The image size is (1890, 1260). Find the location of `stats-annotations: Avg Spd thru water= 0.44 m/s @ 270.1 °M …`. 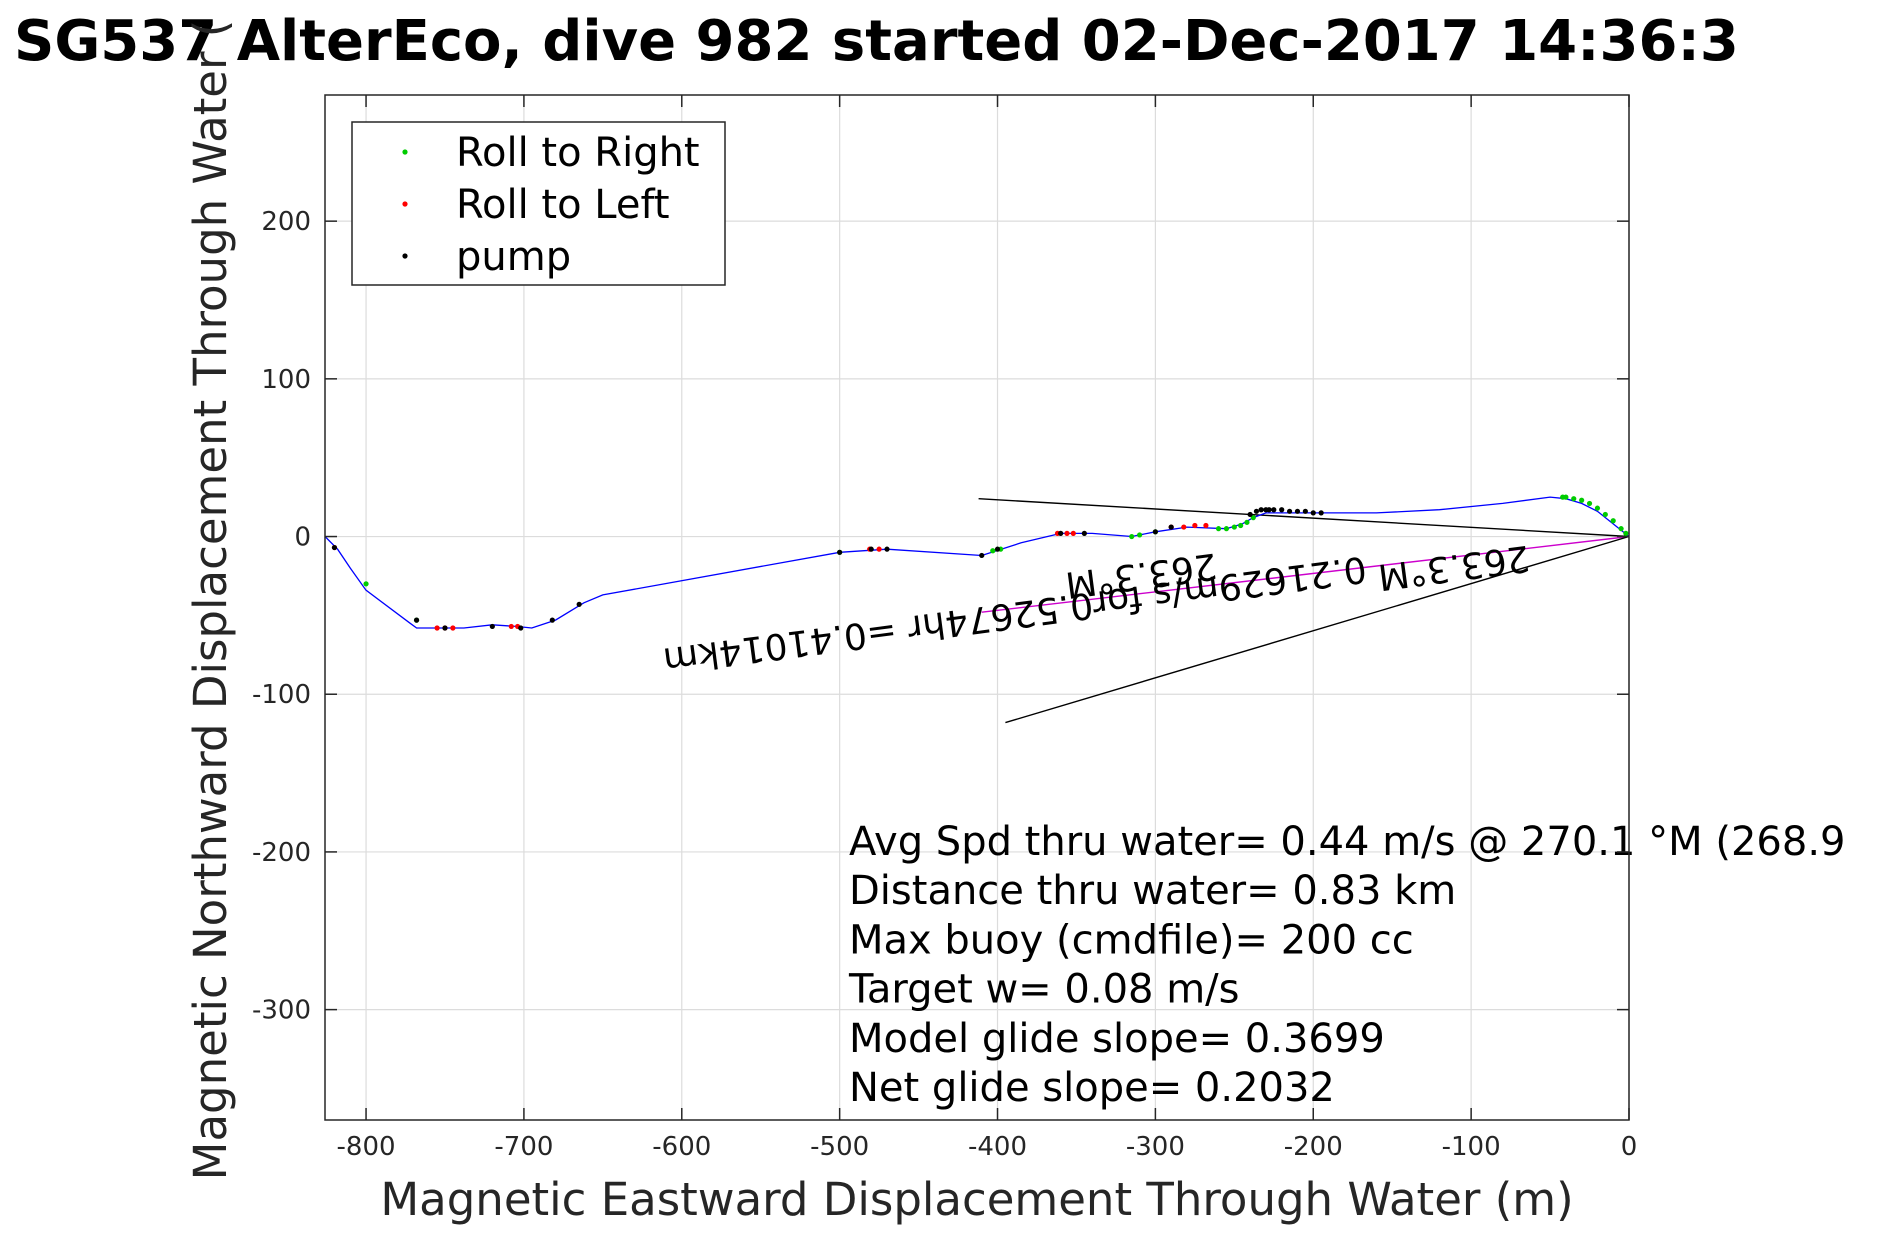

stats-annotations: Avg Spd thru water= 0.44 m/s @ 270.1 °M … is located at coordinates (1346, 965).